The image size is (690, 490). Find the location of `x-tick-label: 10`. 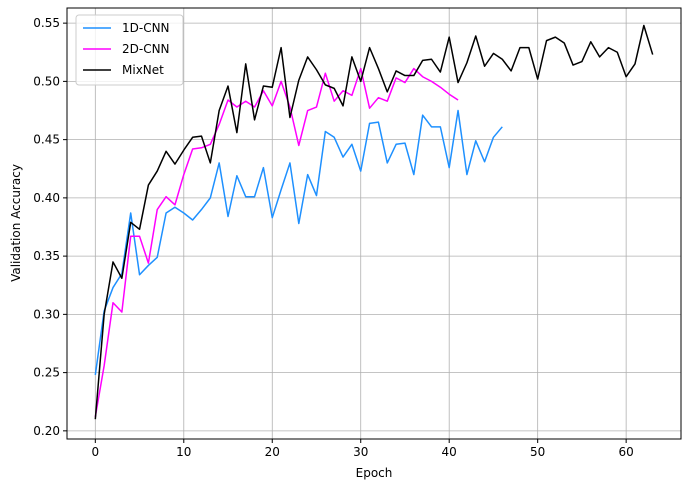

x-tick-label: 10 is located at coordinates (183, 452).